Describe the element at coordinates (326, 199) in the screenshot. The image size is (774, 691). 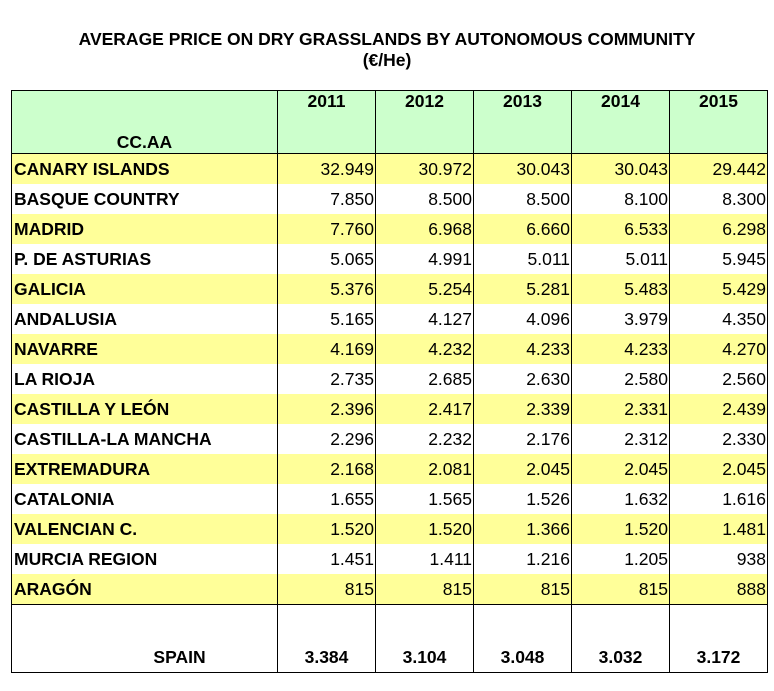
I see `value-cell-2011: 7.850` at that location.